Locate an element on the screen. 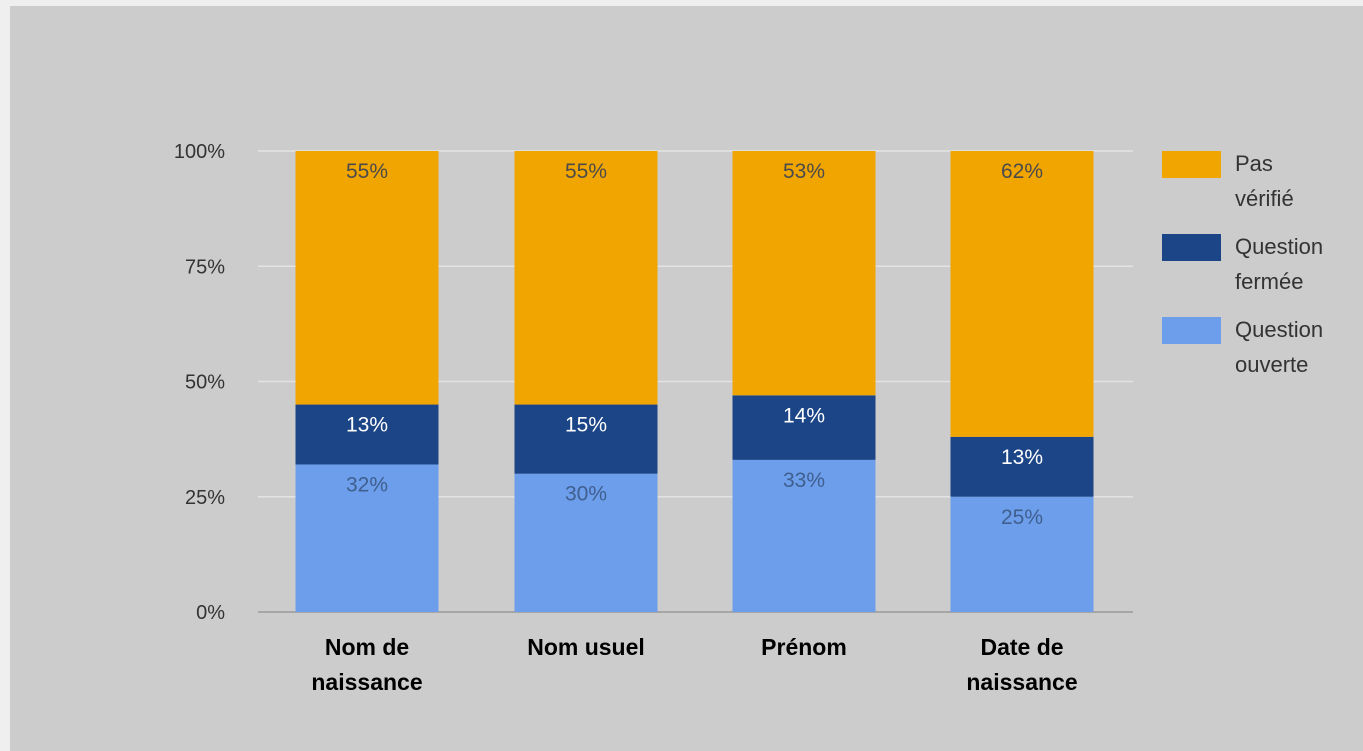 This screenshot has width=1363, height=751. y-tick-label: 25% is located at coordinates (205, 498).